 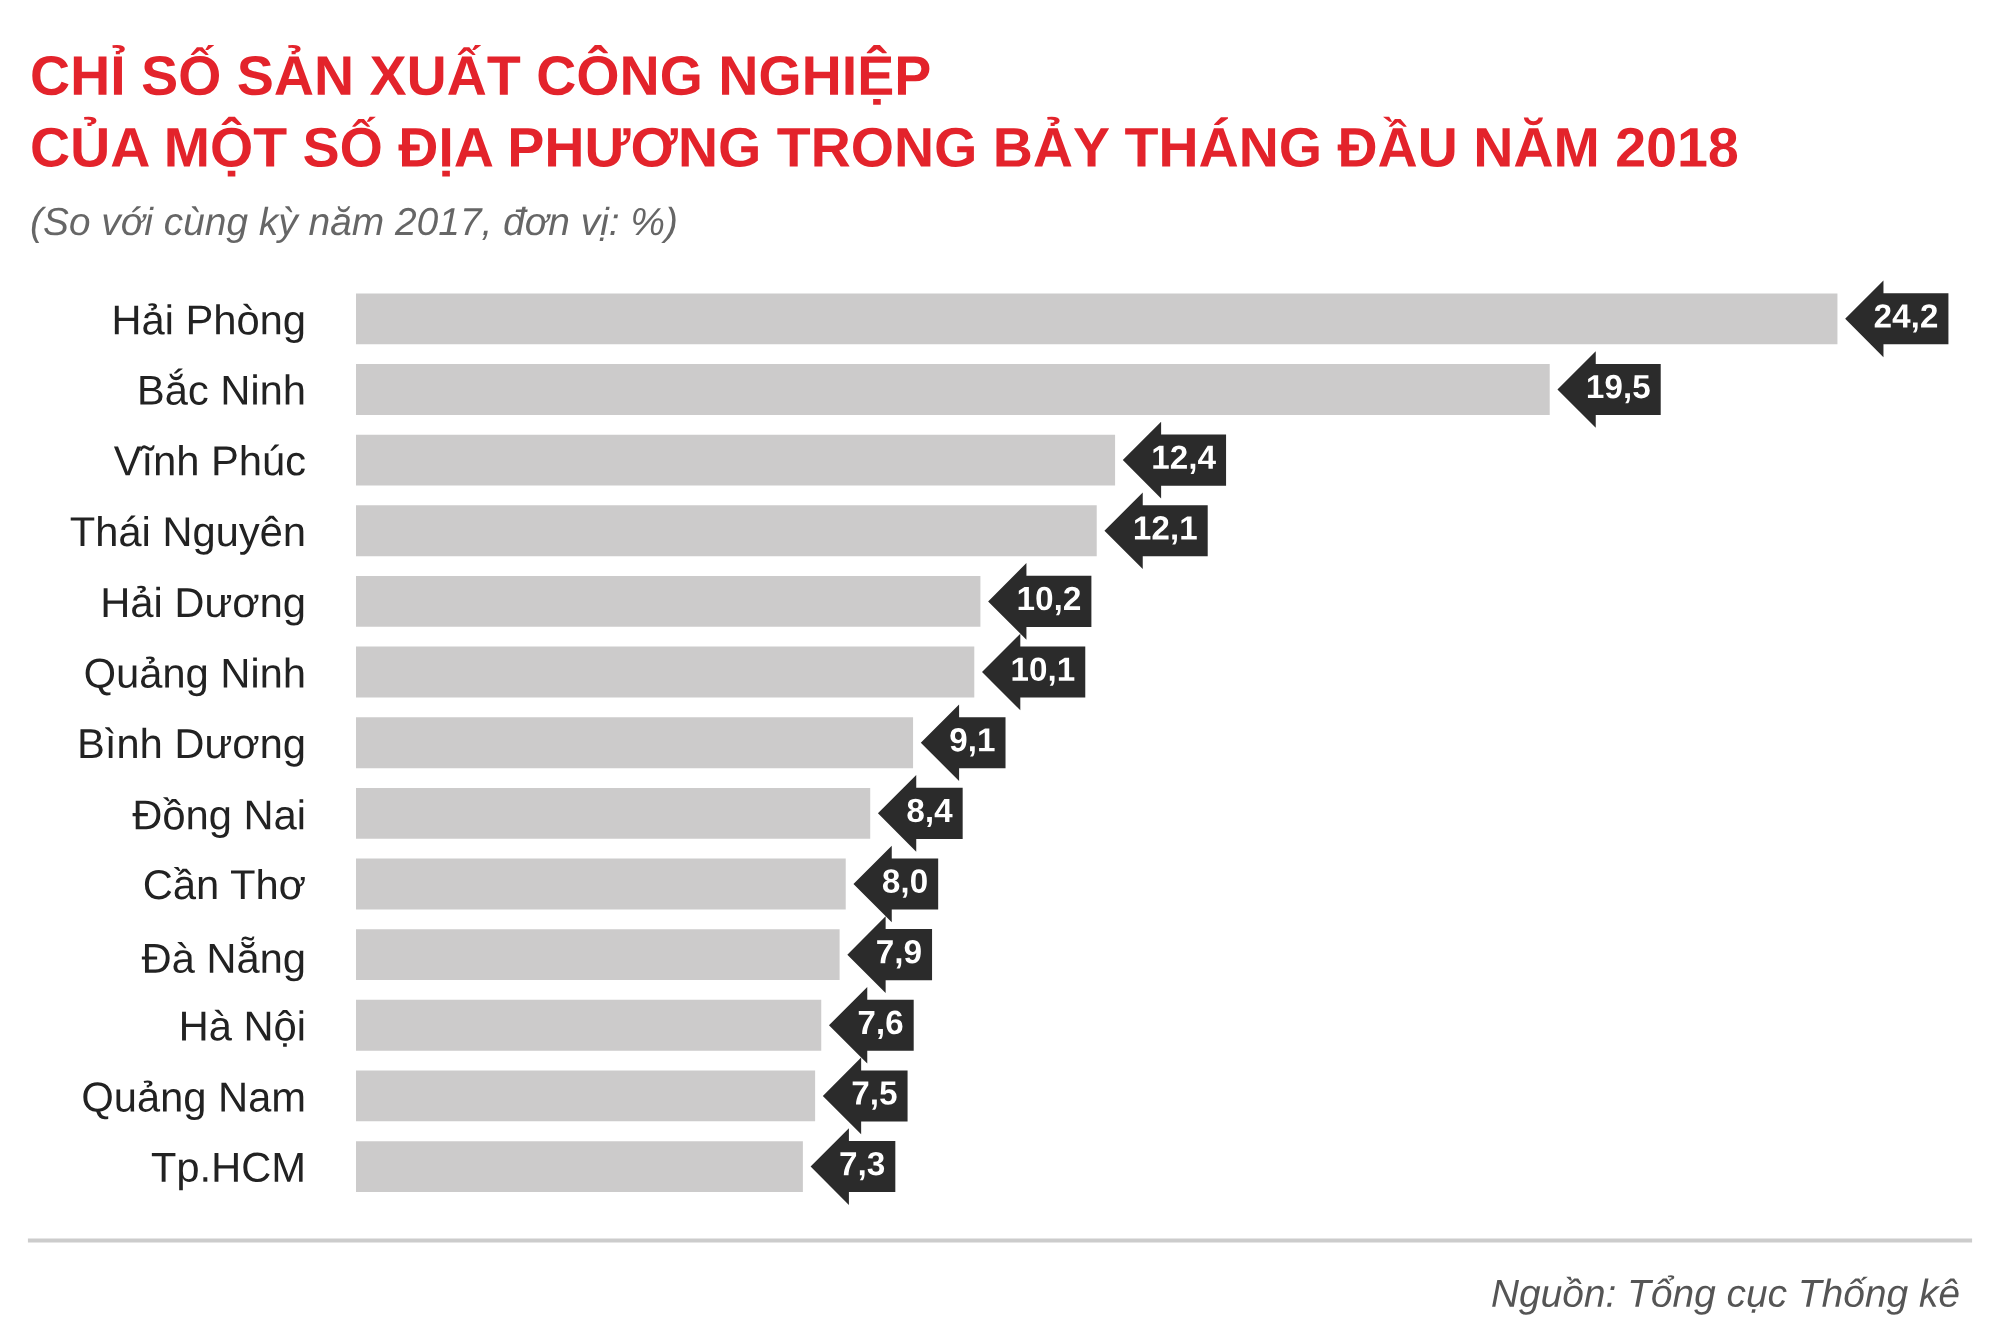 I want to click on data-label: 10,2, so click(x=1049, y=601).